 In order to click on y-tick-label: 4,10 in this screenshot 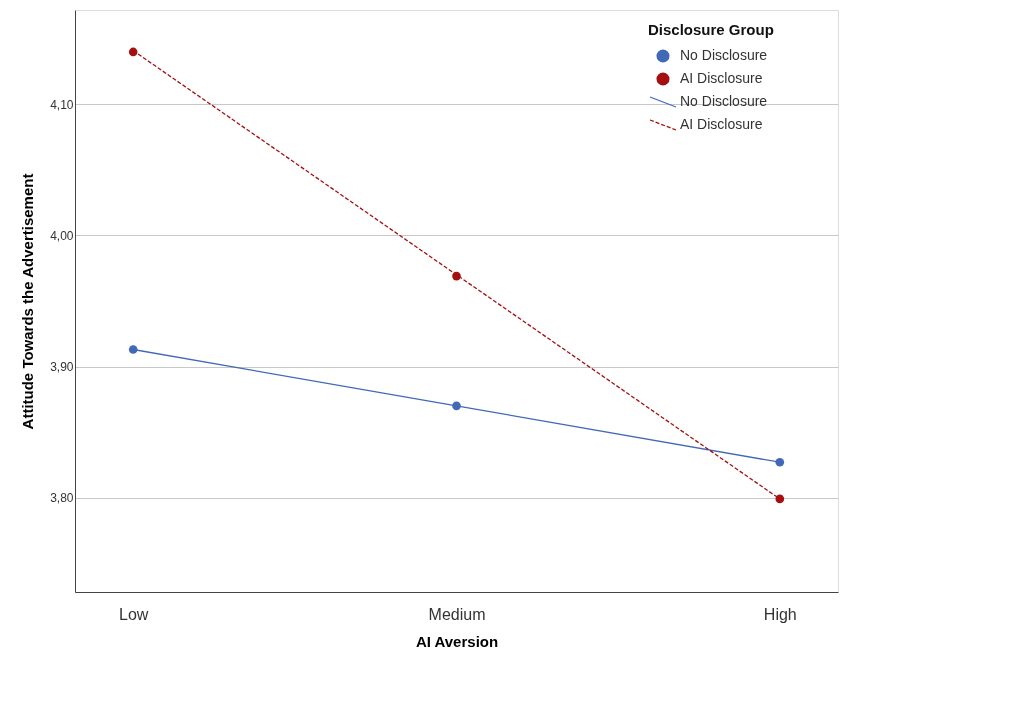, I will do `click(62, 104)`.